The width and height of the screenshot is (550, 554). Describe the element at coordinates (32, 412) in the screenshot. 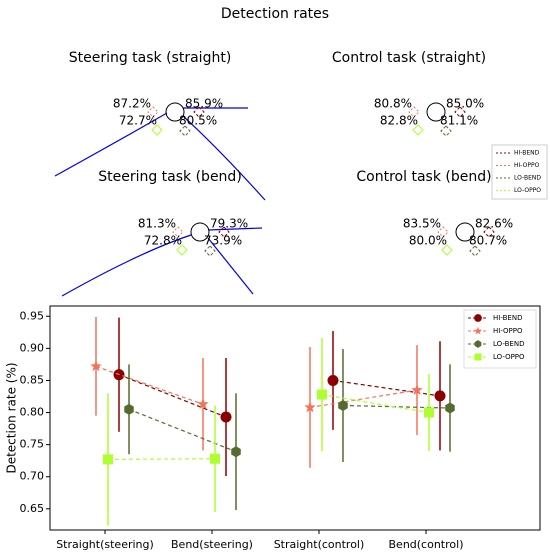

I see `y-tick-label: 0.80` at that location.